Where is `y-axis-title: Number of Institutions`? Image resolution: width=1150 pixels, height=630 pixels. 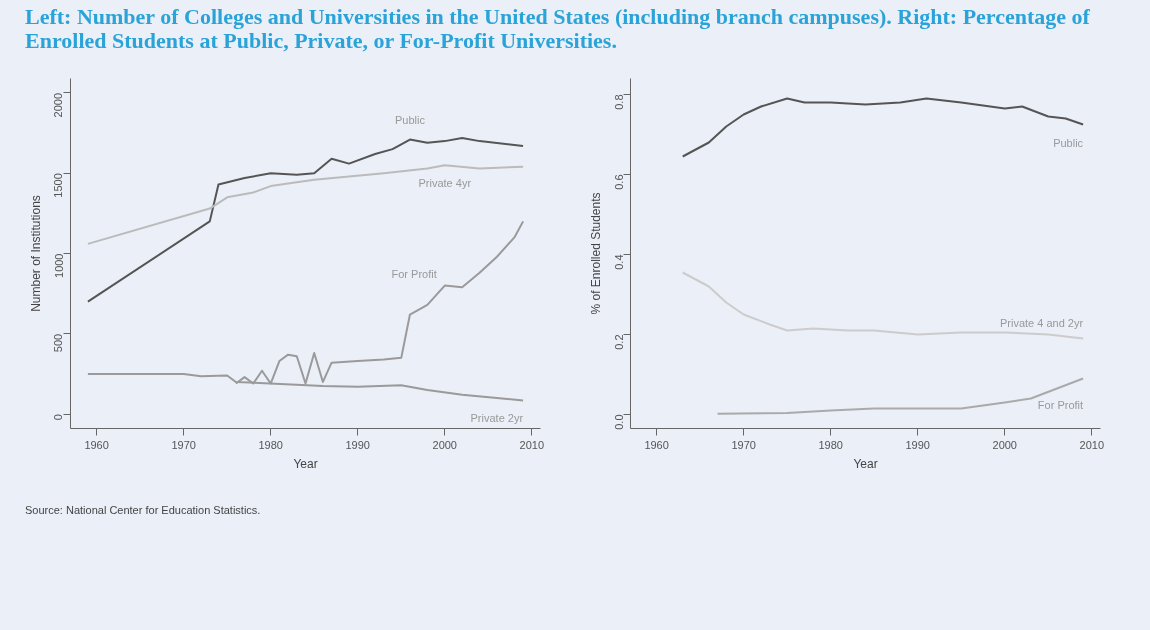
y-axis-title: Number of Institutions is located at coordinates (35, 254).